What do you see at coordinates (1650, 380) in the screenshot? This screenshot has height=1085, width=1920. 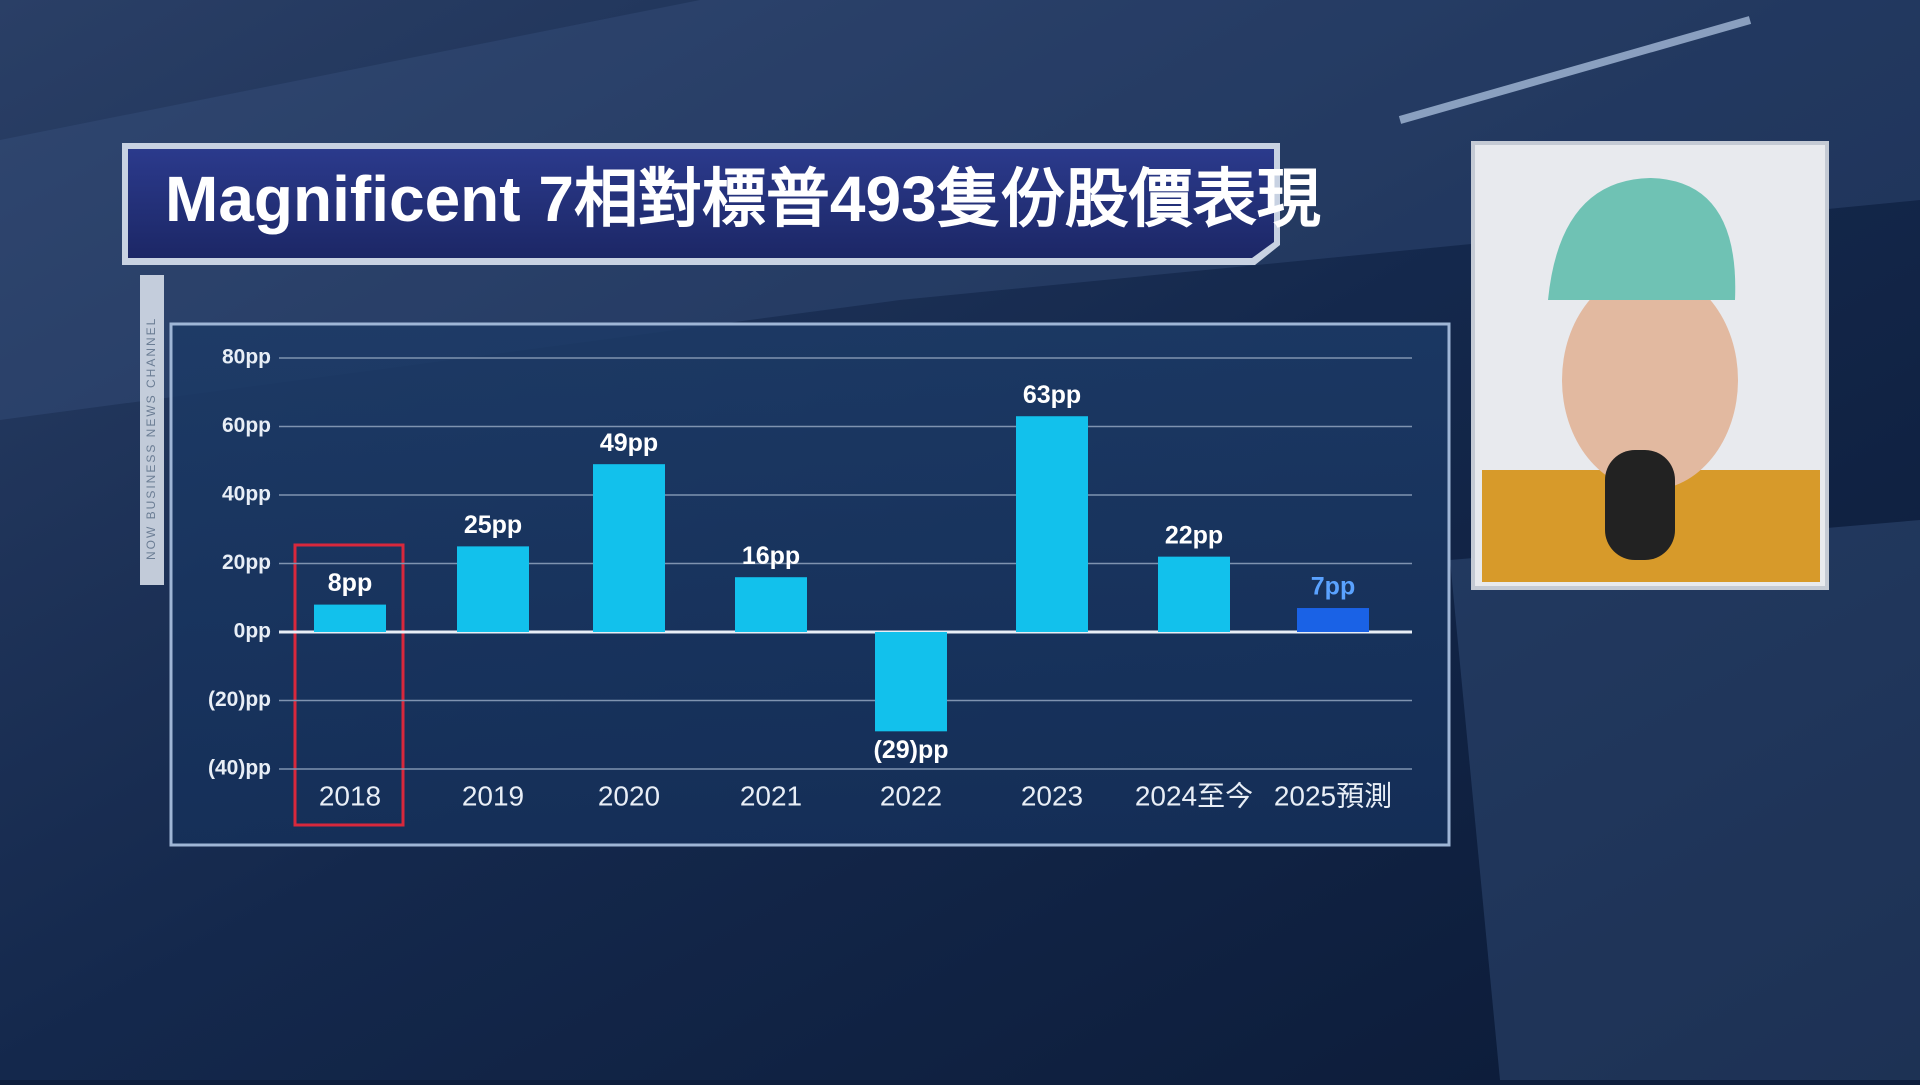 I see `webcam-face` at bounding box center [1650, 380].